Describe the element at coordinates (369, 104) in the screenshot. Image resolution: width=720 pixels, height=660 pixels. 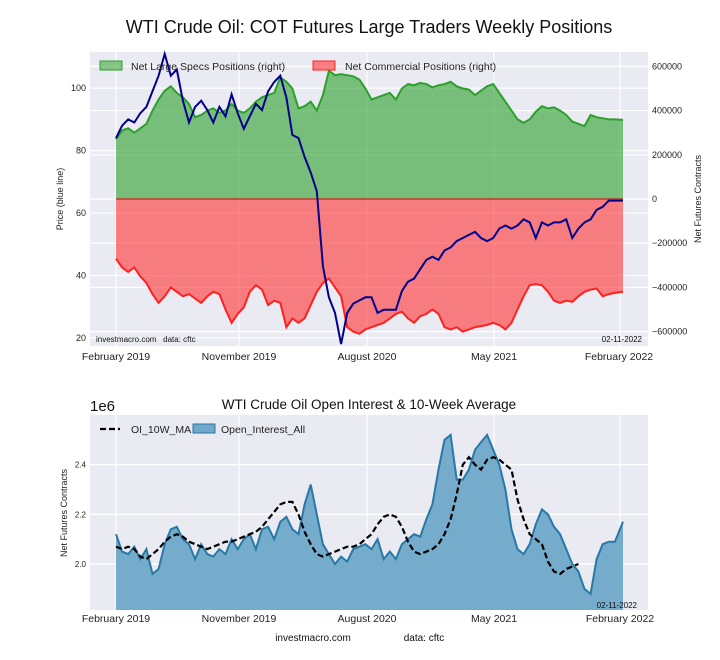
I see `specs-line` at that location.